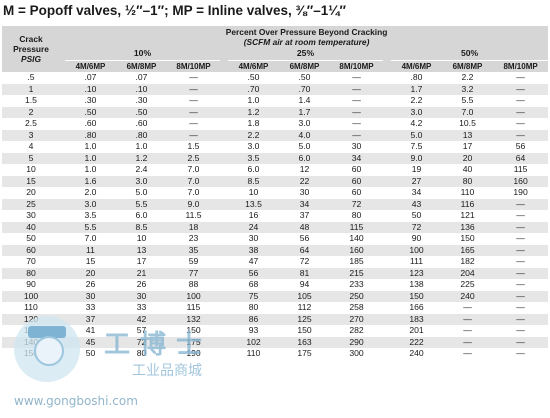 This screenshot has width=550, height=418. Describe the element at coordinates (253, 319) in the screenshot. I see `flow-value-cell: 86` at that location.